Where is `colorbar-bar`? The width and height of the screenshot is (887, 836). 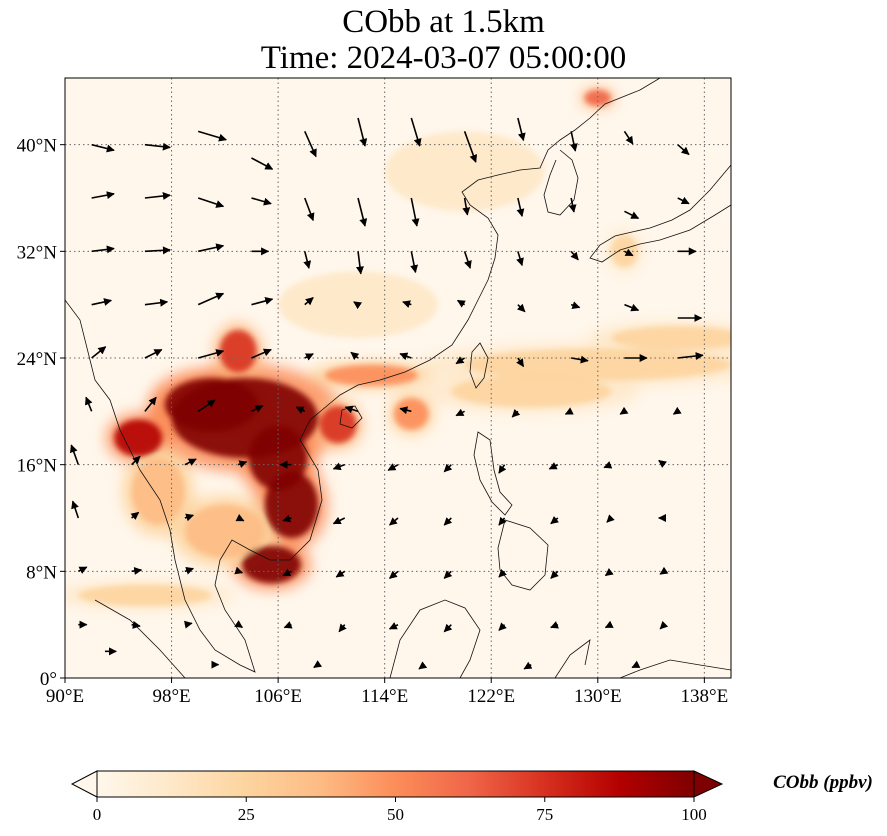 colorbar-bar is located at coordinates (395, 784).